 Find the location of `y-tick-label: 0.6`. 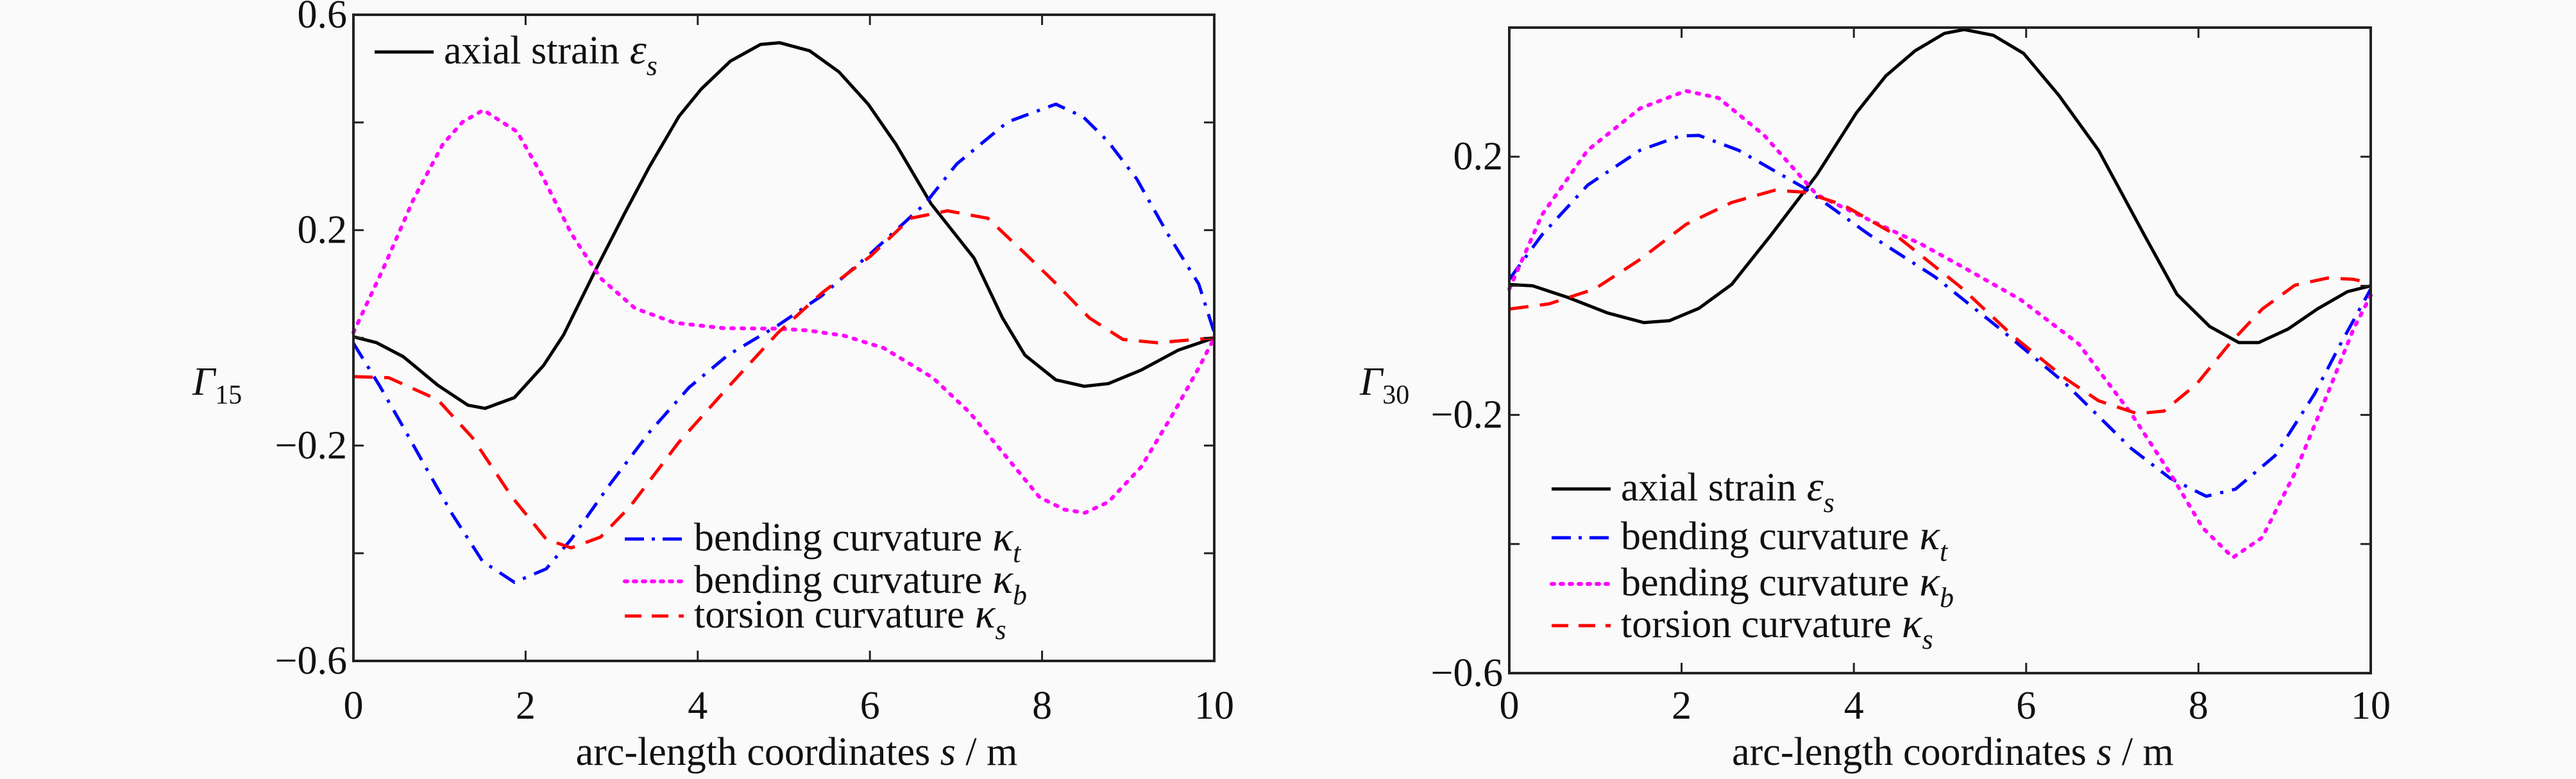

y-tick-label: 0.6 is located at coordinates (323, 18).